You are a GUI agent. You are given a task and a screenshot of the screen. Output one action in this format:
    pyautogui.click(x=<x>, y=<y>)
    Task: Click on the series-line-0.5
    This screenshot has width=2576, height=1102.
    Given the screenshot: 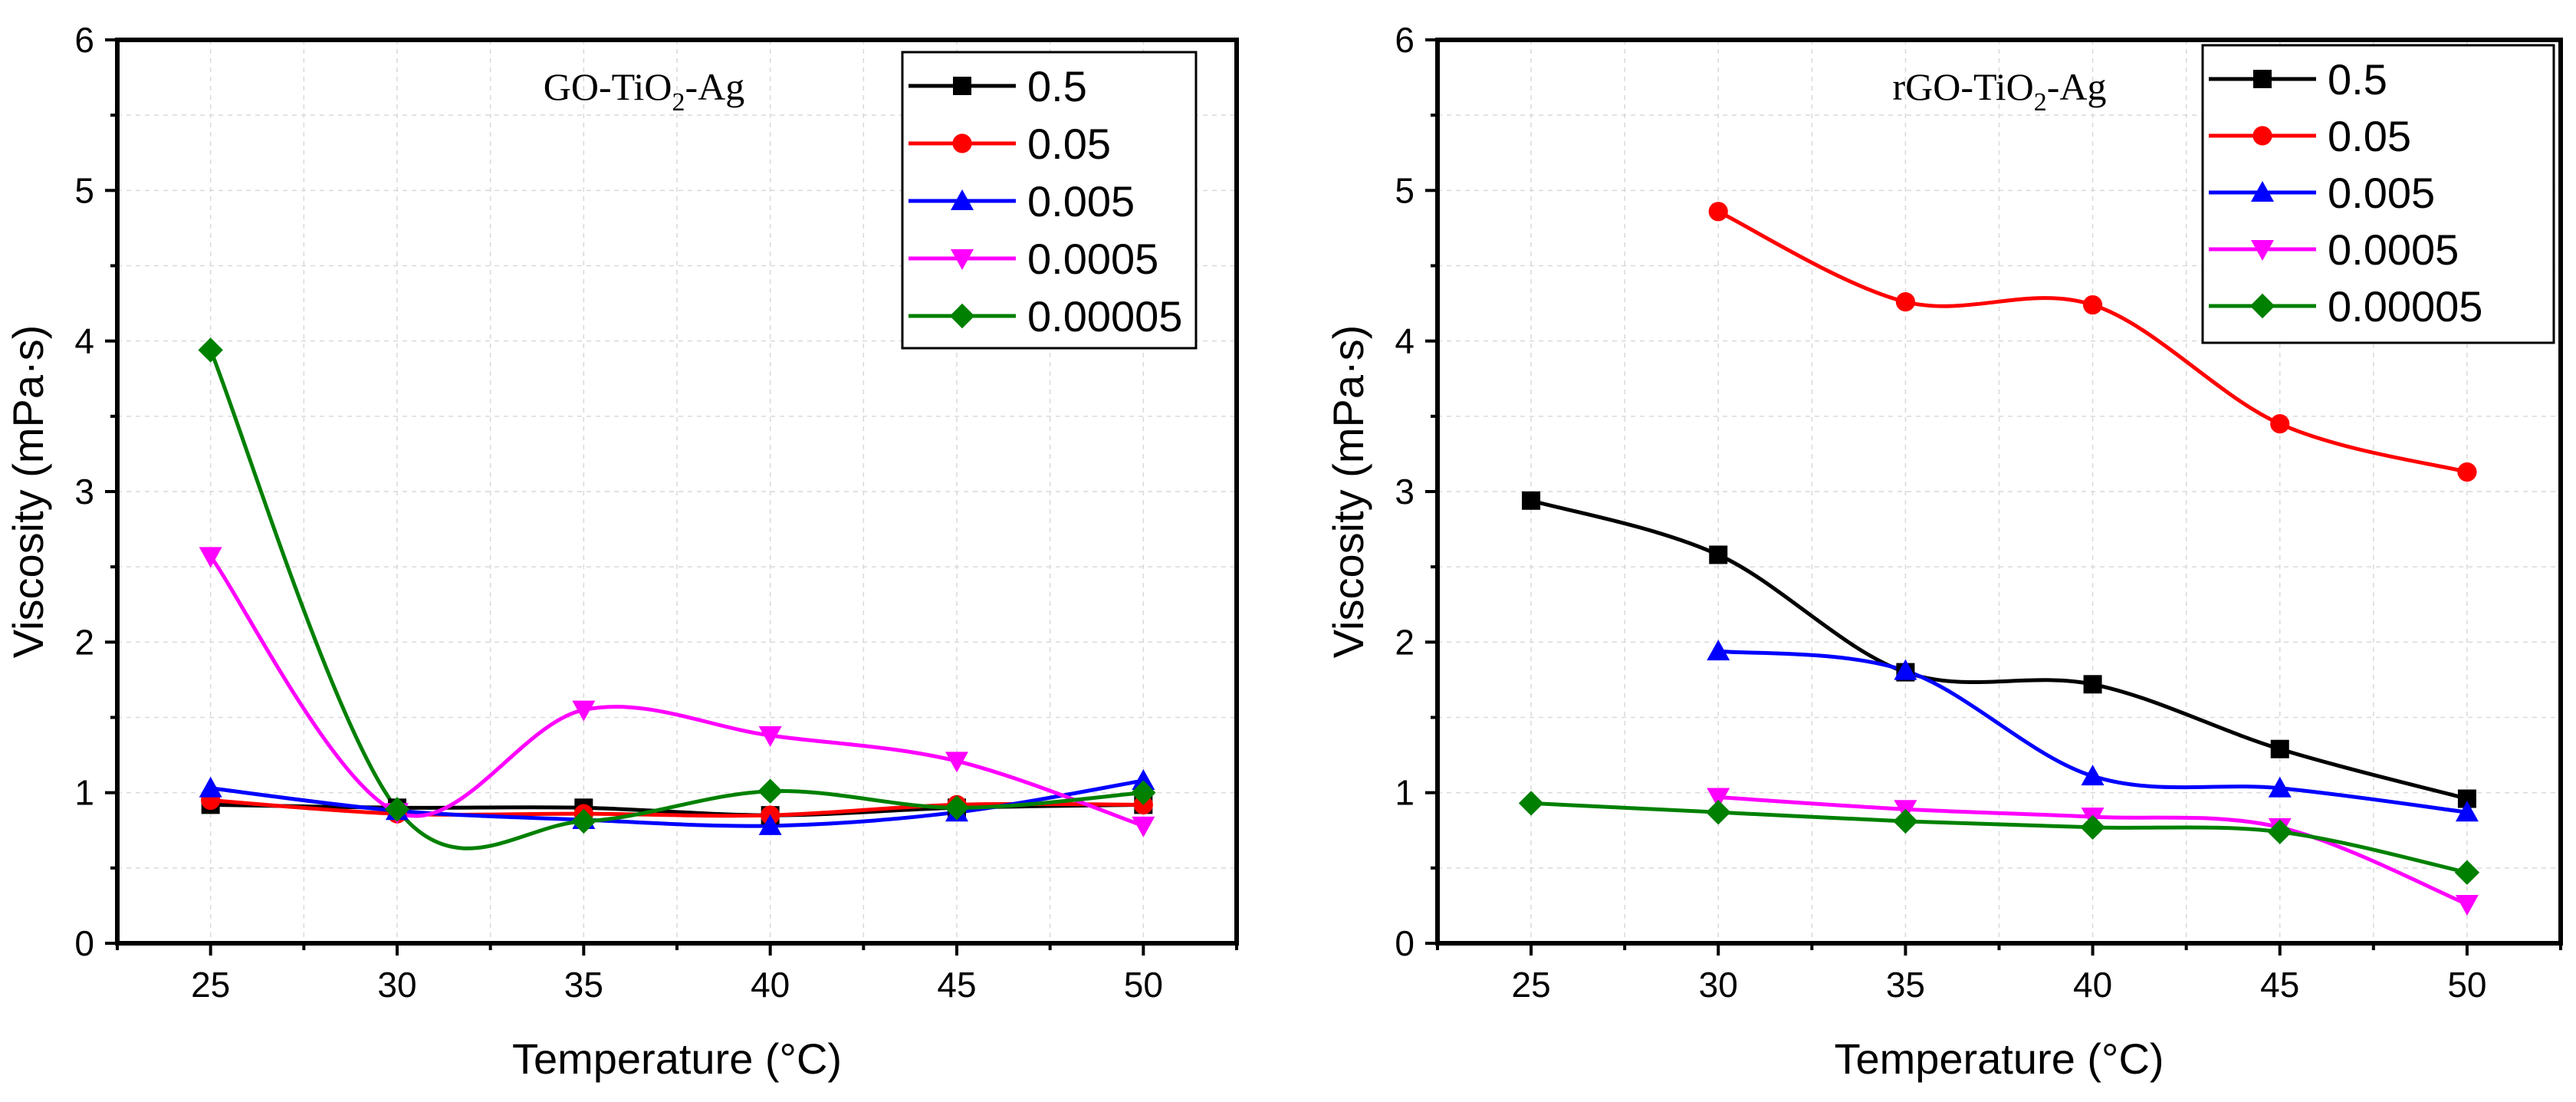 What is the action you would take?
    pyautogui.click(x=1999, y=649)
    